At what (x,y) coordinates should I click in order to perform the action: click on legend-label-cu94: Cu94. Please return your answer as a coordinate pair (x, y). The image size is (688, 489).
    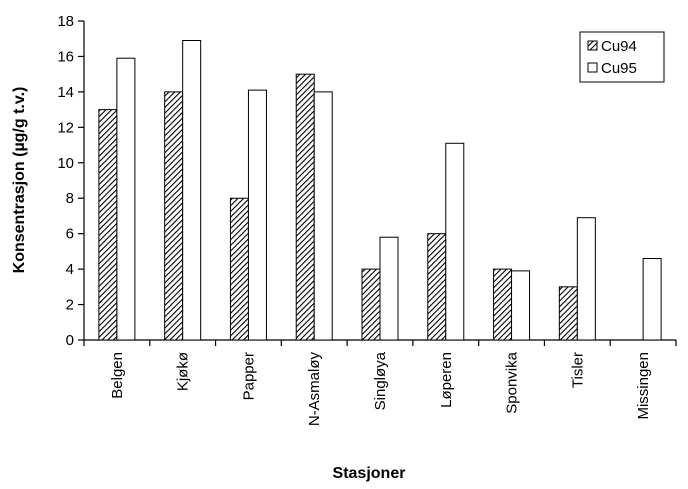
    Looking at the image, I should click on (619, 46).